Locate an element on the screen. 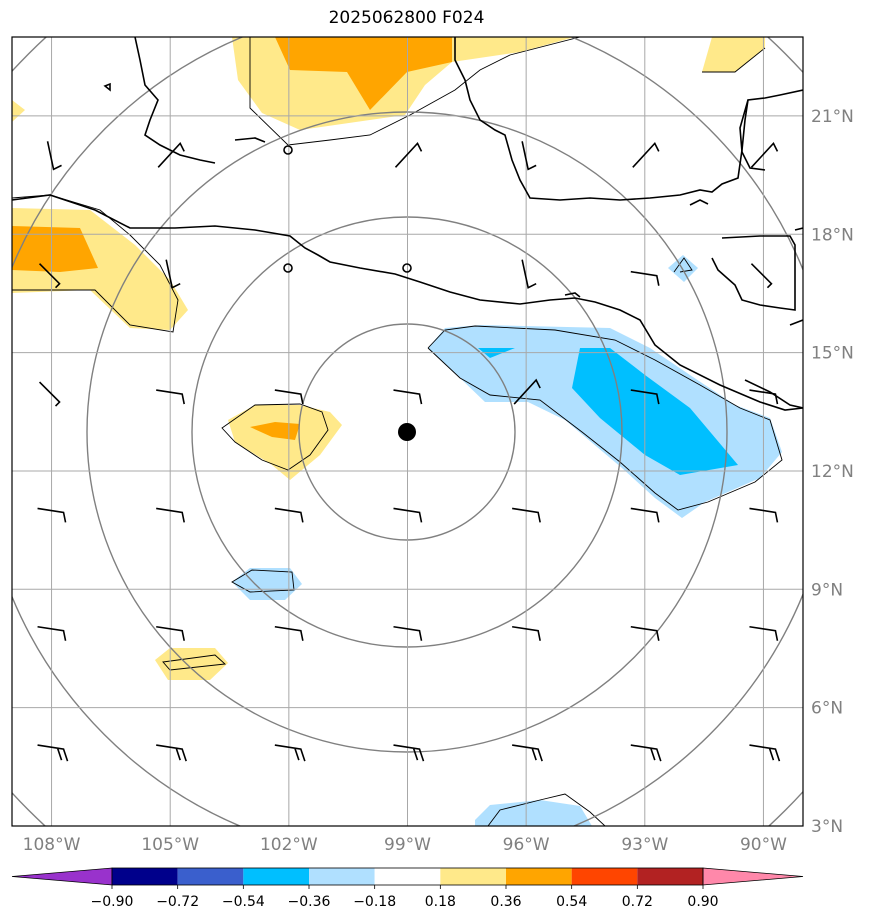 The height and width of the screenshot is (924, 873). shaded-region-yellow-northeast is located at coordinates (733, 54).